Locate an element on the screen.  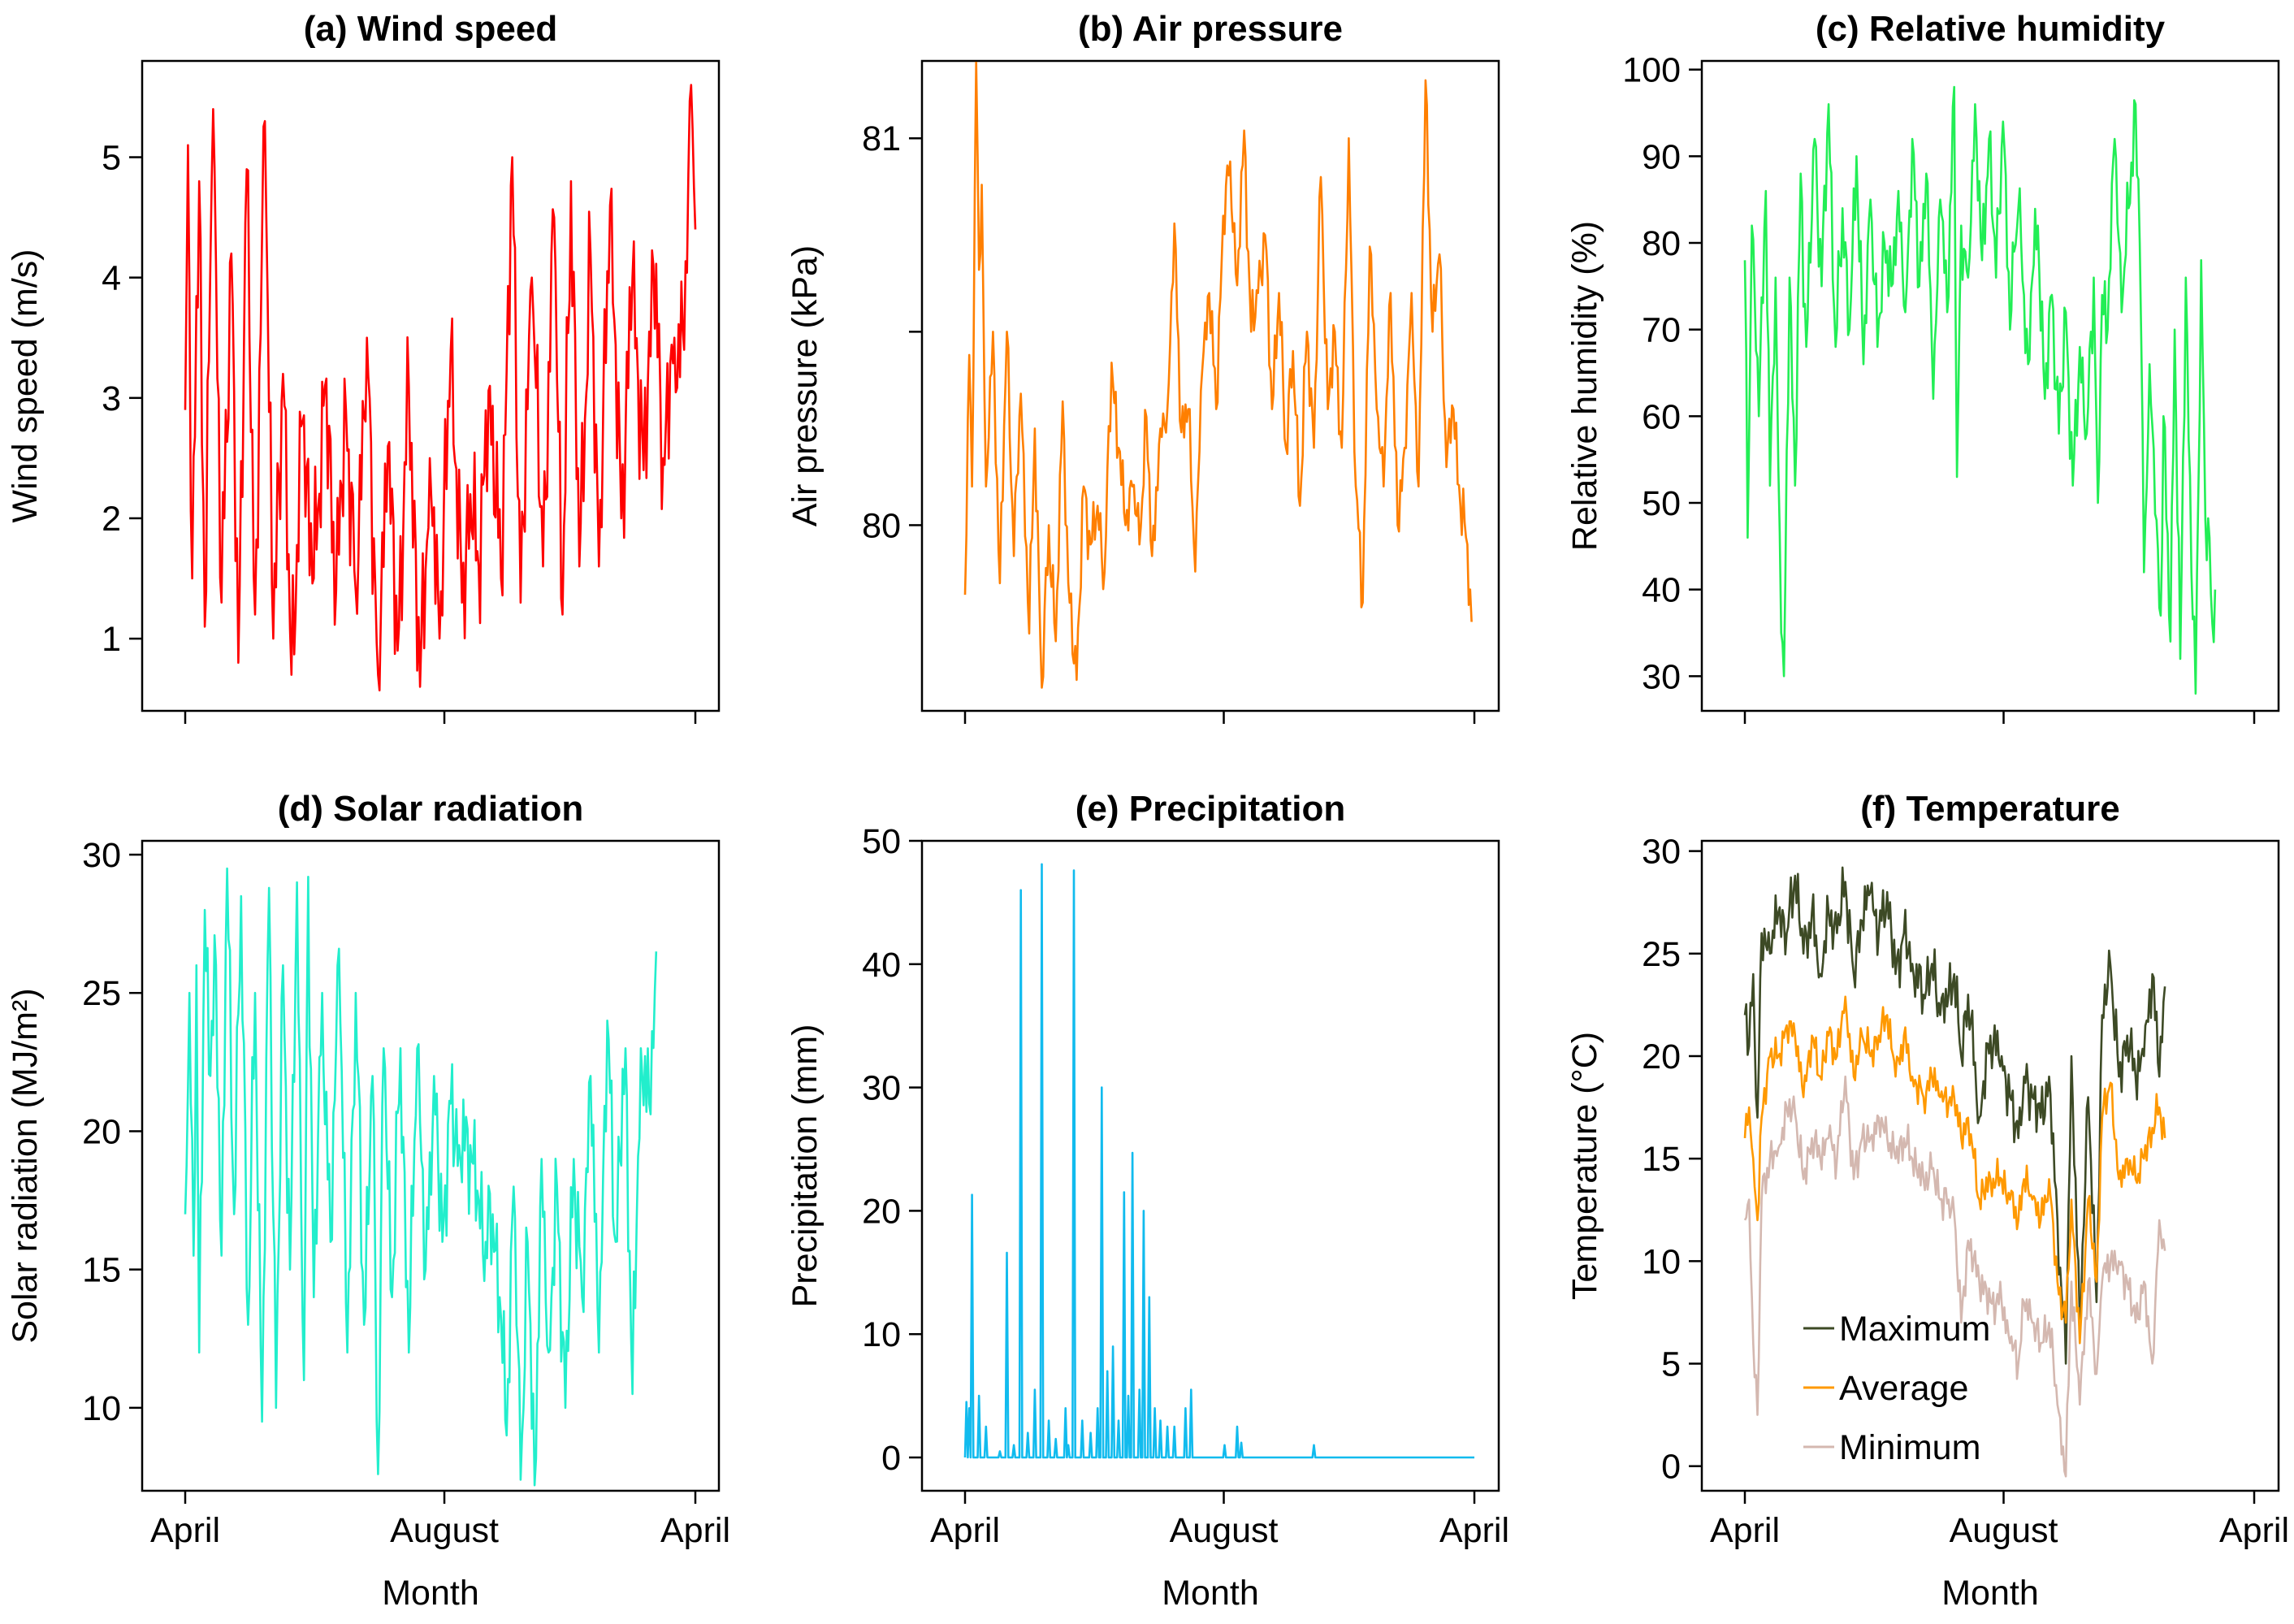
y-tick-label: 90 is located at coordinates (1661, 156).